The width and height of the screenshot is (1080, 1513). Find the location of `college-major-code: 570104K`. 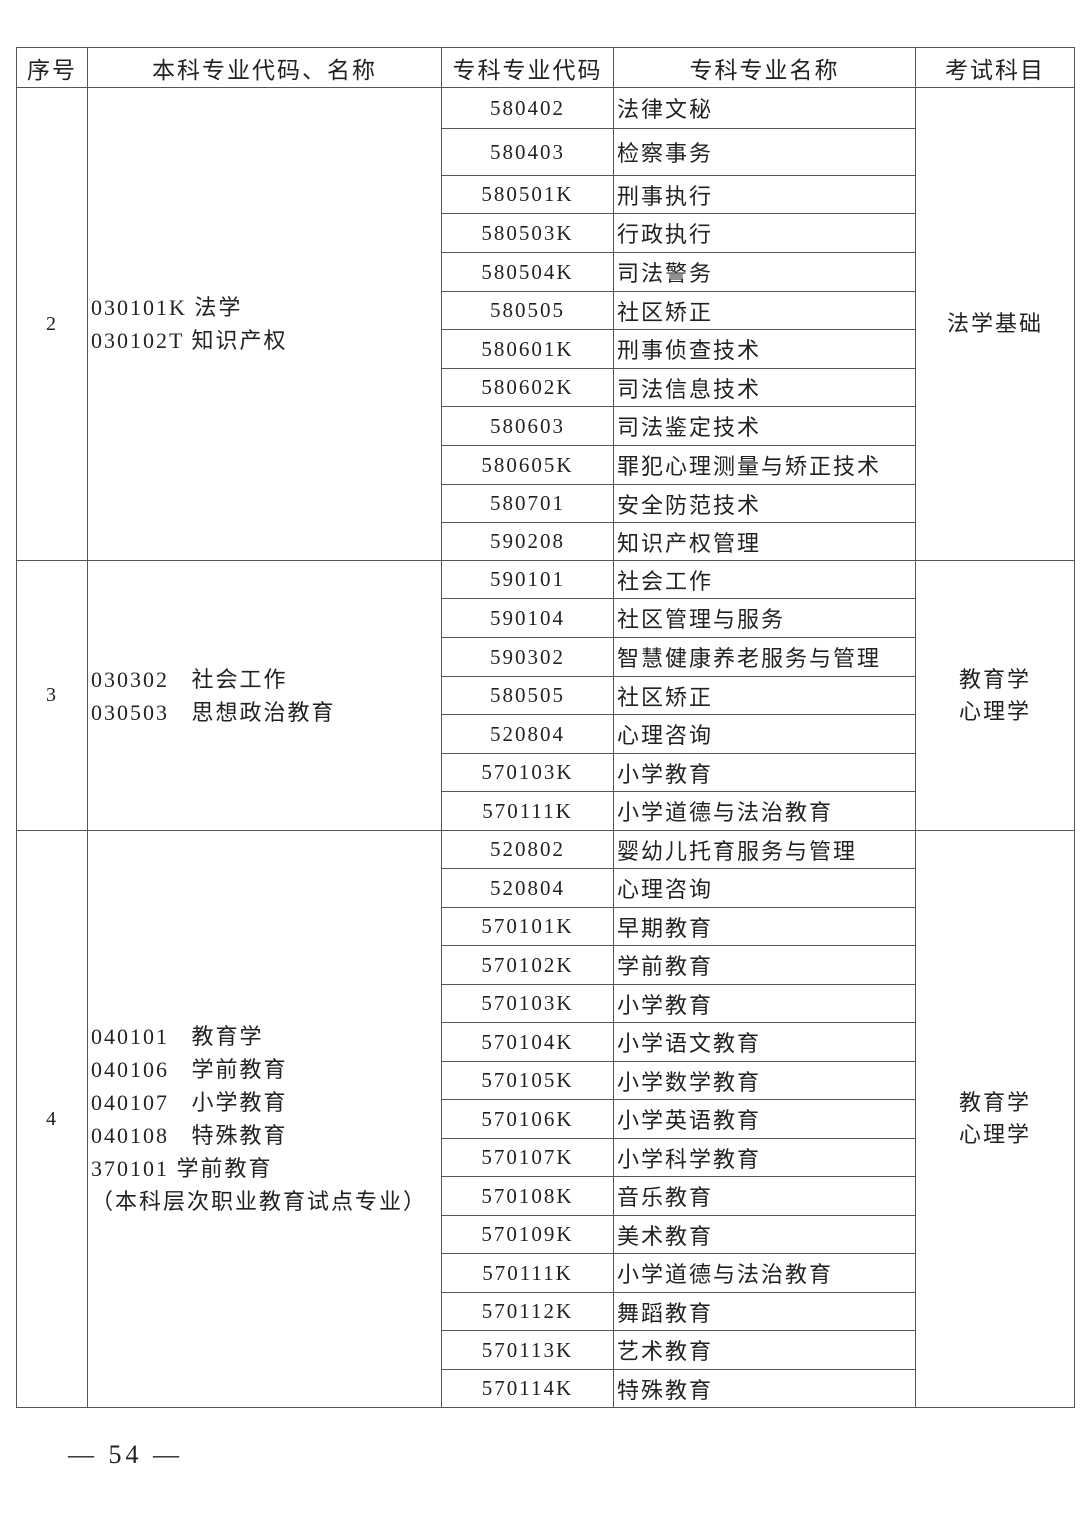

college-major-code: 570104K is located at coordinates (527, 1042).